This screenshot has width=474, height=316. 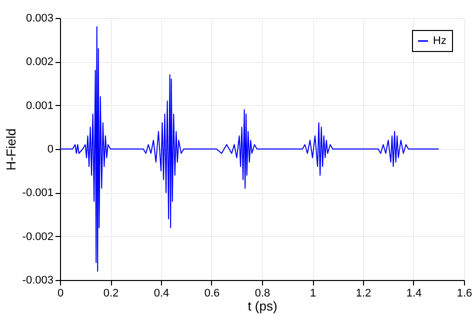 I want to click on y-axis-title: H-Field, so click(x=10, y=149).